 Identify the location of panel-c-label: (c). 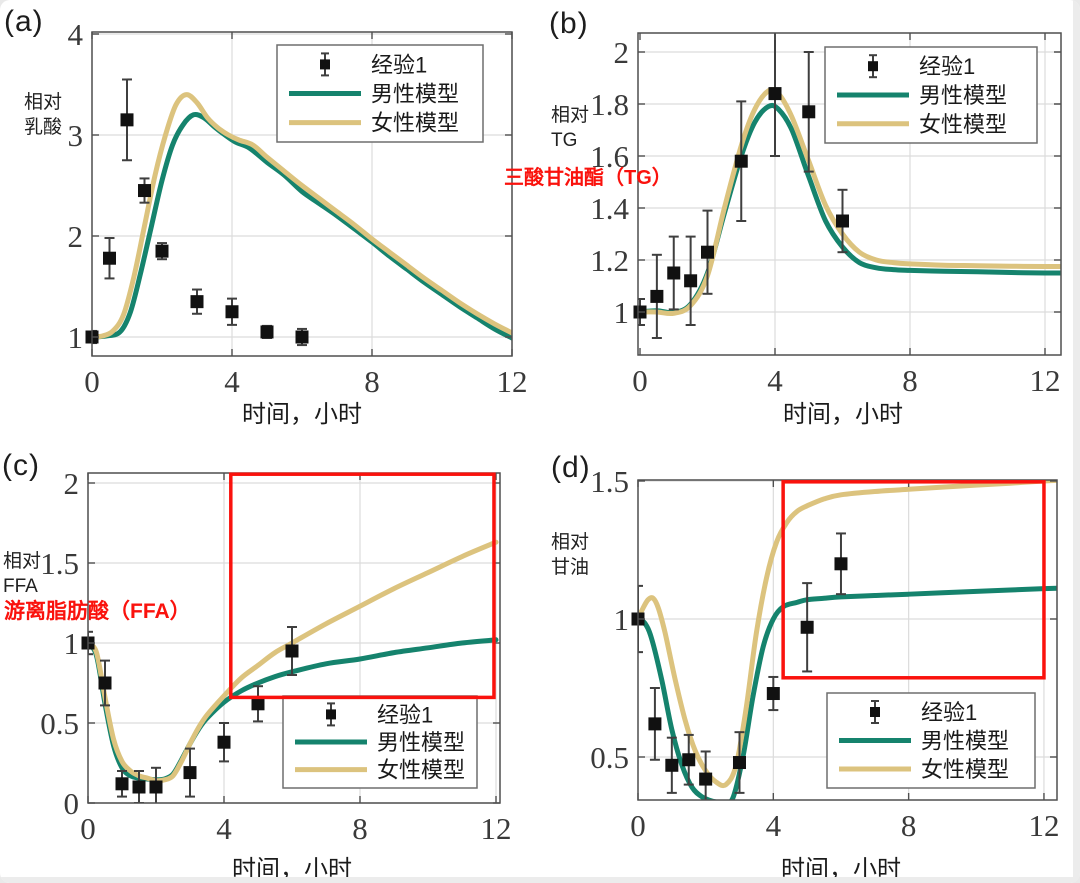
(21, 465).